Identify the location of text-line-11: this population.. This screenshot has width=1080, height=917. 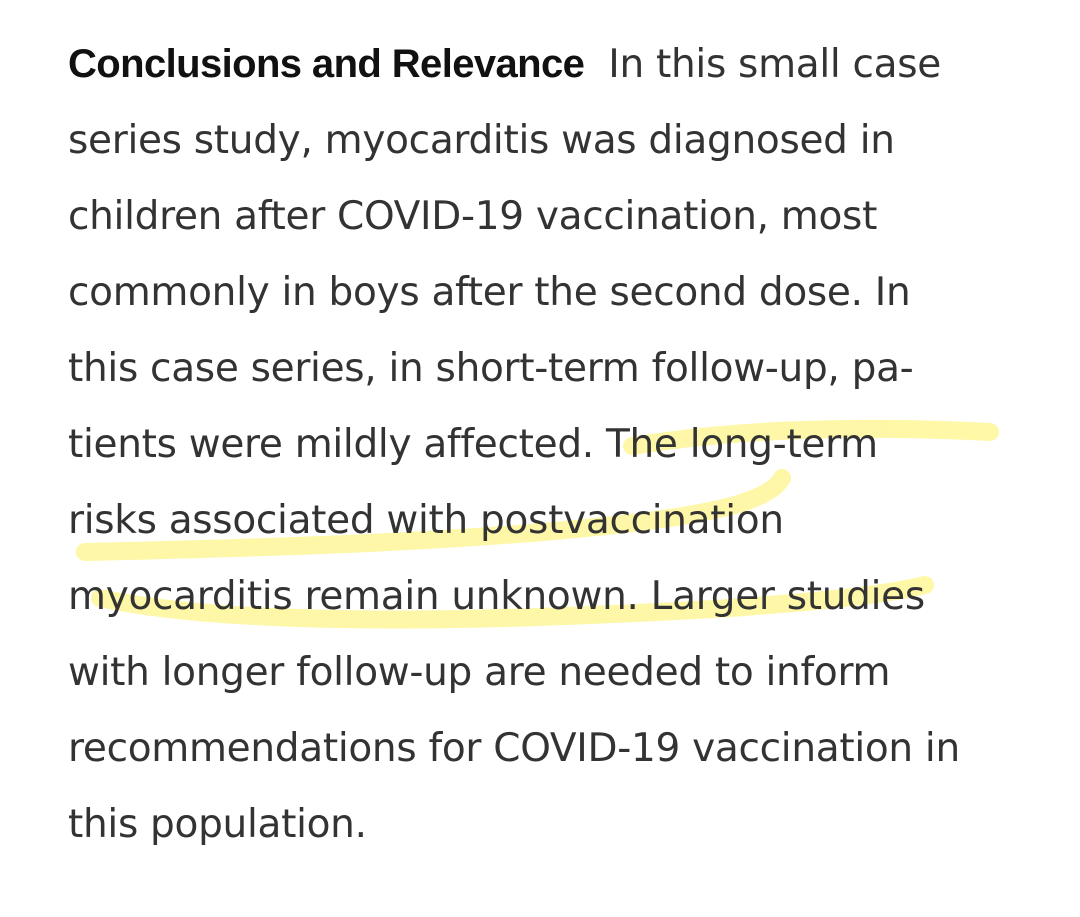
(217, 824).